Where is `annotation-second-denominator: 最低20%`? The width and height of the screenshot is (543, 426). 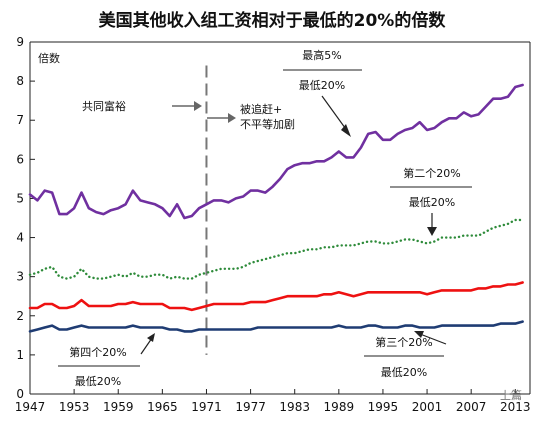 annotation-second-denominator: 最低20% is located at coordinates (432, 202).